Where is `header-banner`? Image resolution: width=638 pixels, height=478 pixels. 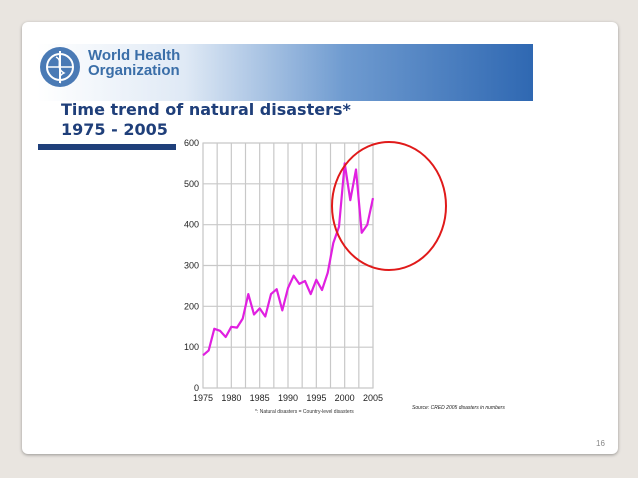 header-banner is located at coordinates (285, 72).